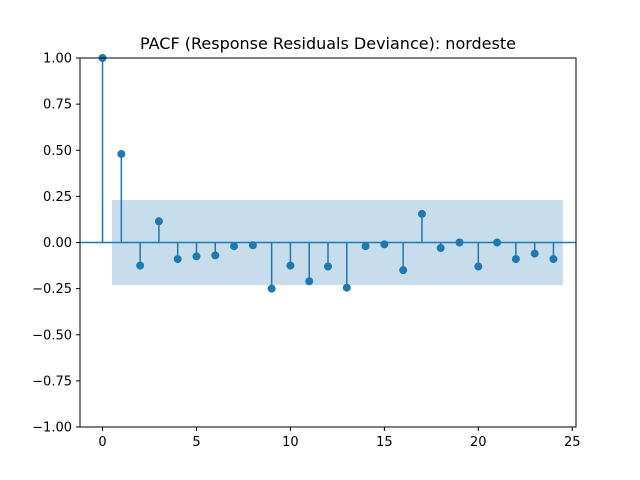  Describe the element at coordinates (57, 197) in the screenshot. I see `y-tick-label: 0.25` at that location.